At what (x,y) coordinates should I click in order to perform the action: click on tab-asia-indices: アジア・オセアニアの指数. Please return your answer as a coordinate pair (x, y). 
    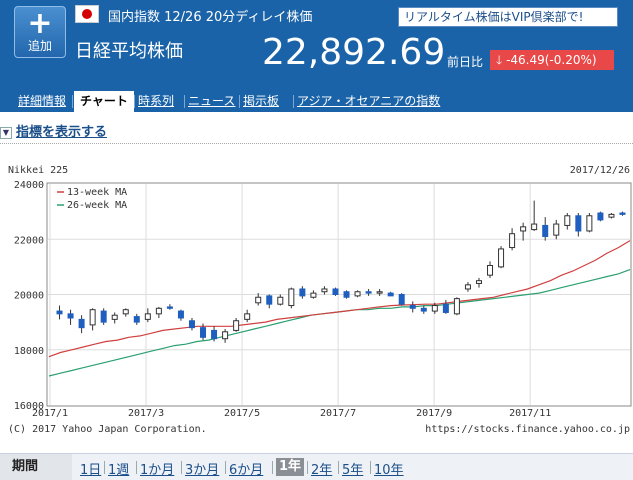
    Looking at the image, I should click on (369, 101).